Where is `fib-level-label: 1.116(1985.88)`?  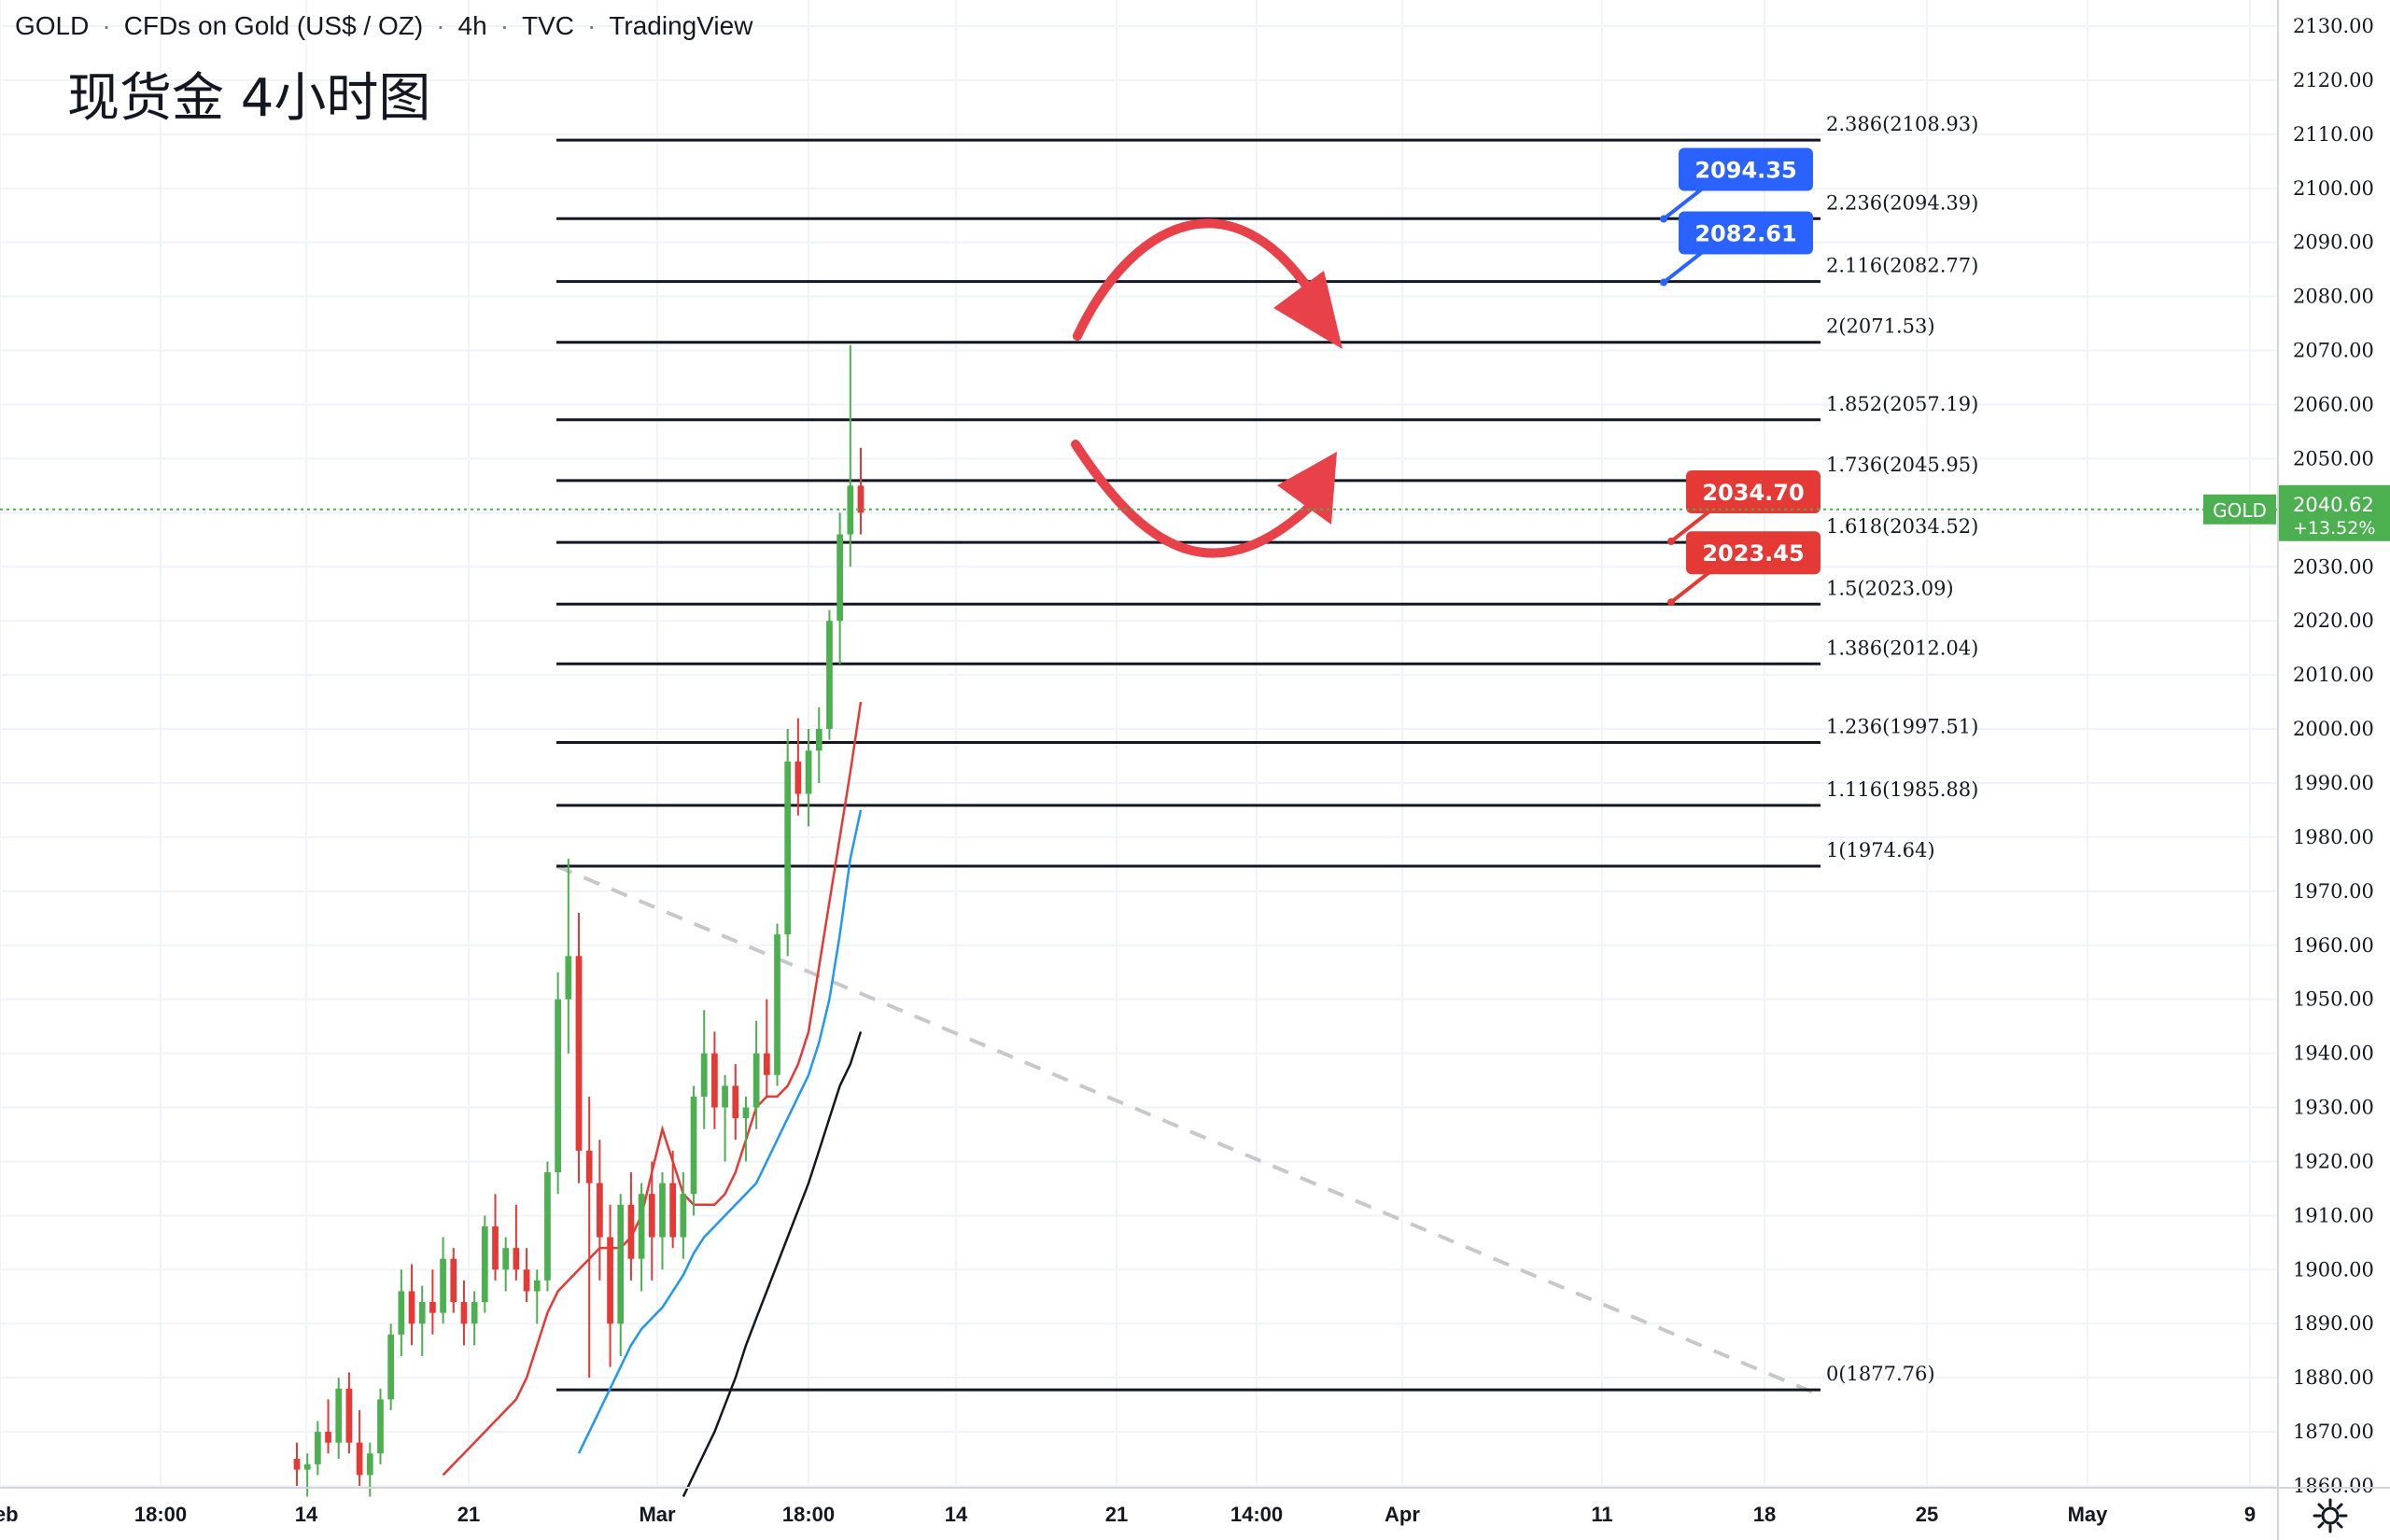 fib-level-label: 1.116(1985.88) is located at coordinates (1902, 789).